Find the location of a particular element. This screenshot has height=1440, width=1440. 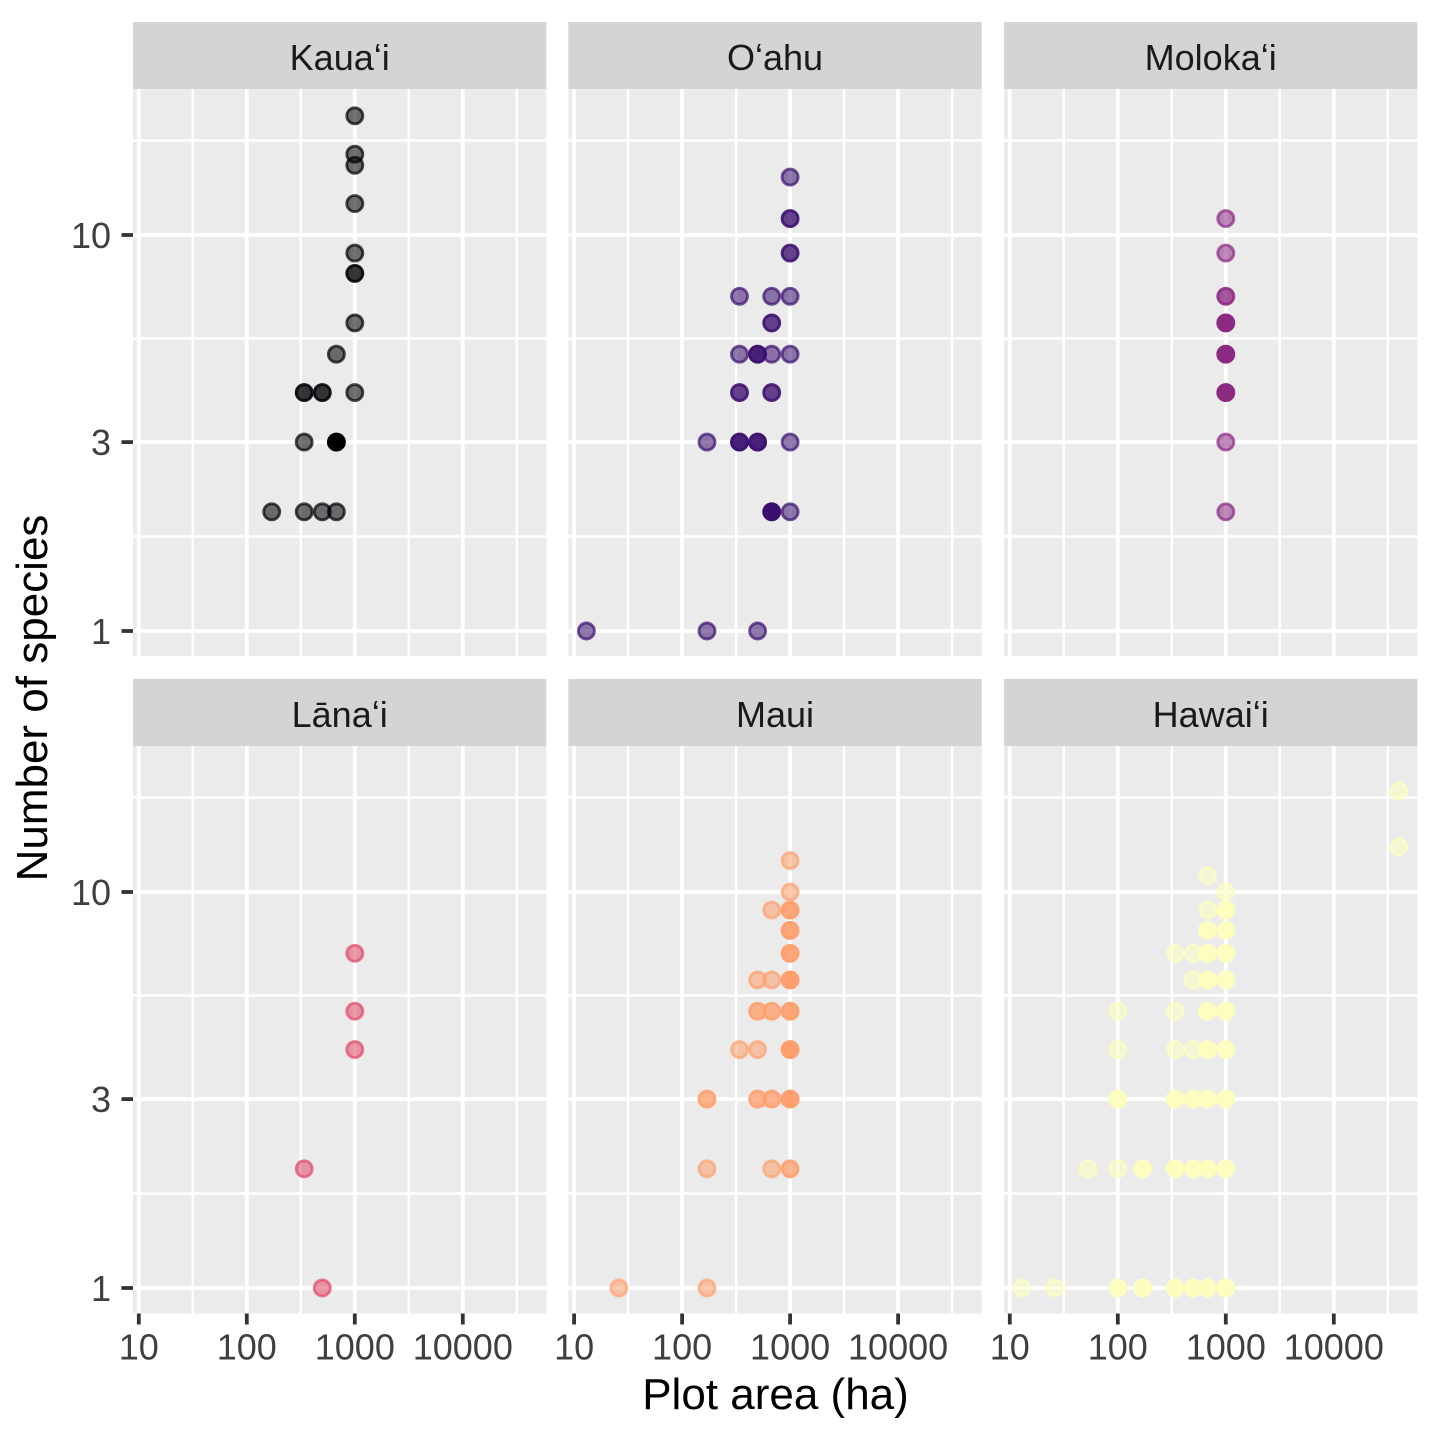

svg-text: Plot area (ha) is located at coordinates (775, 1394).